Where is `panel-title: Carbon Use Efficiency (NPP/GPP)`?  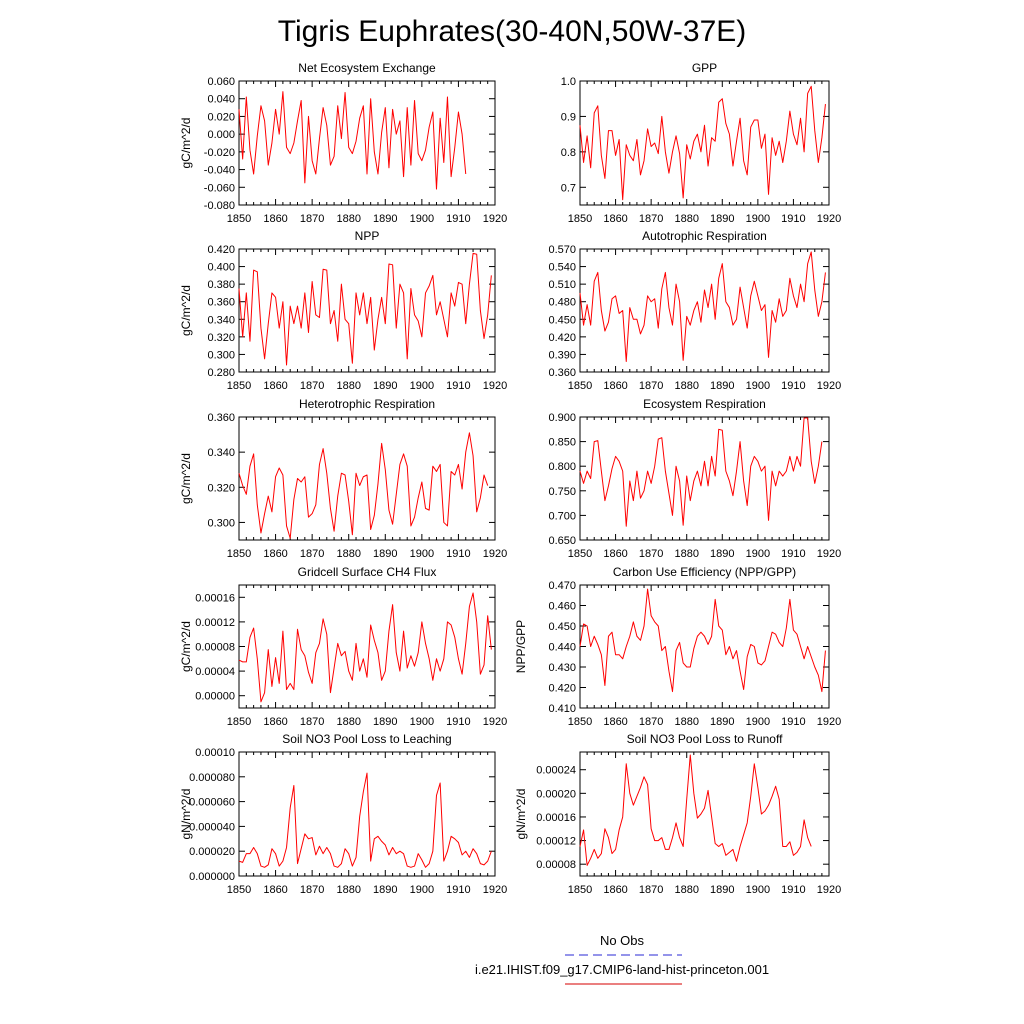
panel-title: Carbon Use Efficiency (NPP/GPP) is located at coordinates (704, 572).